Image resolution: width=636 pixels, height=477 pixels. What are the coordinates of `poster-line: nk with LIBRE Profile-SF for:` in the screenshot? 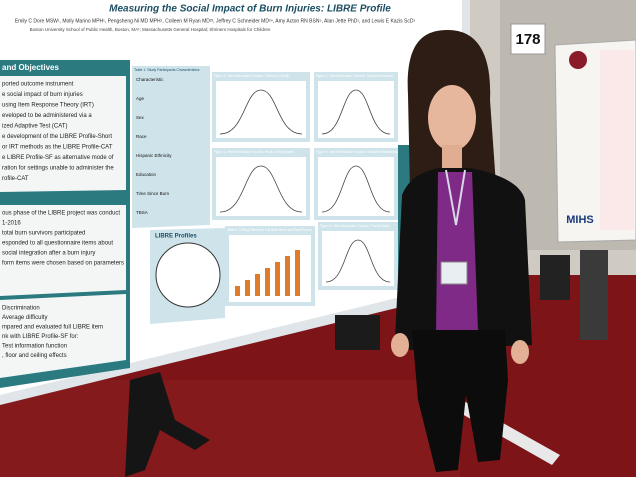 It's located at (40, 337).